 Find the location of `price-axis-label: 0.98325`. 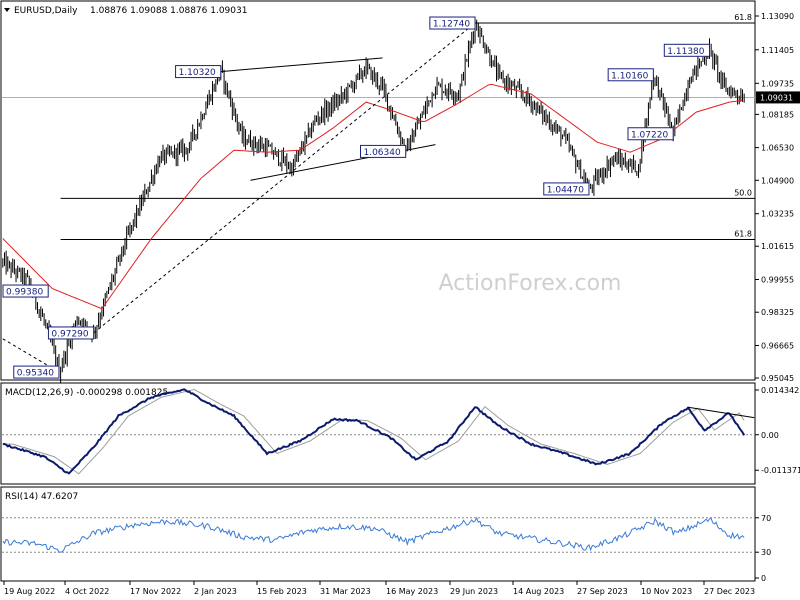

price-axis-label: 0.98325 is located at coordinates (777, 312).